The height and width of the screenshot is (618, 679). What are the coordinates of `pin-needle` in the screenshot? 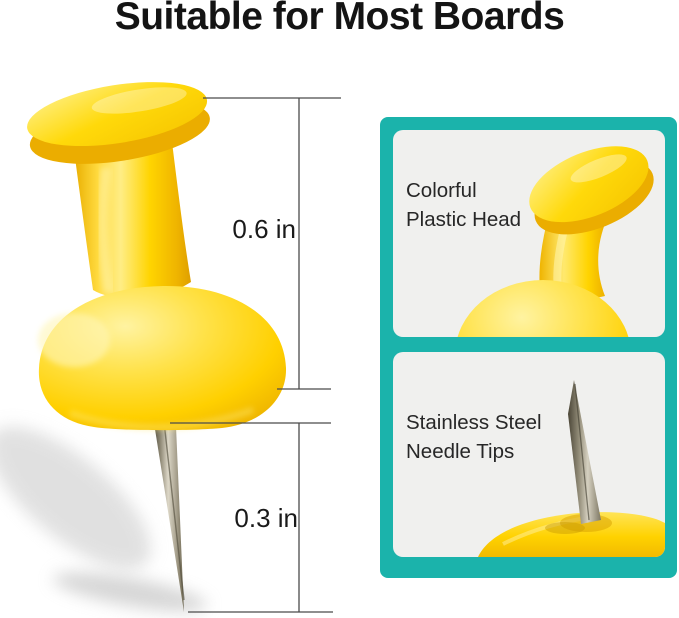 It's located at (166, 507).